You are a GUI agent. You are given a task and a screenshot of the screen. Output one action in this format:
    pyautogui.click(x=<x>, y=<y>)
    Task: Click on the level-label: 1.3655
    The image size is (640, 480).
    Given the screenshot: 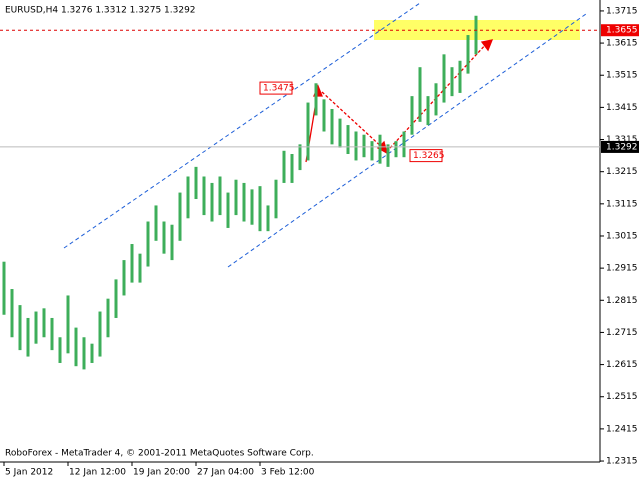 What is the action you would take?
    pyautogui.click(x=622, y=31)
    